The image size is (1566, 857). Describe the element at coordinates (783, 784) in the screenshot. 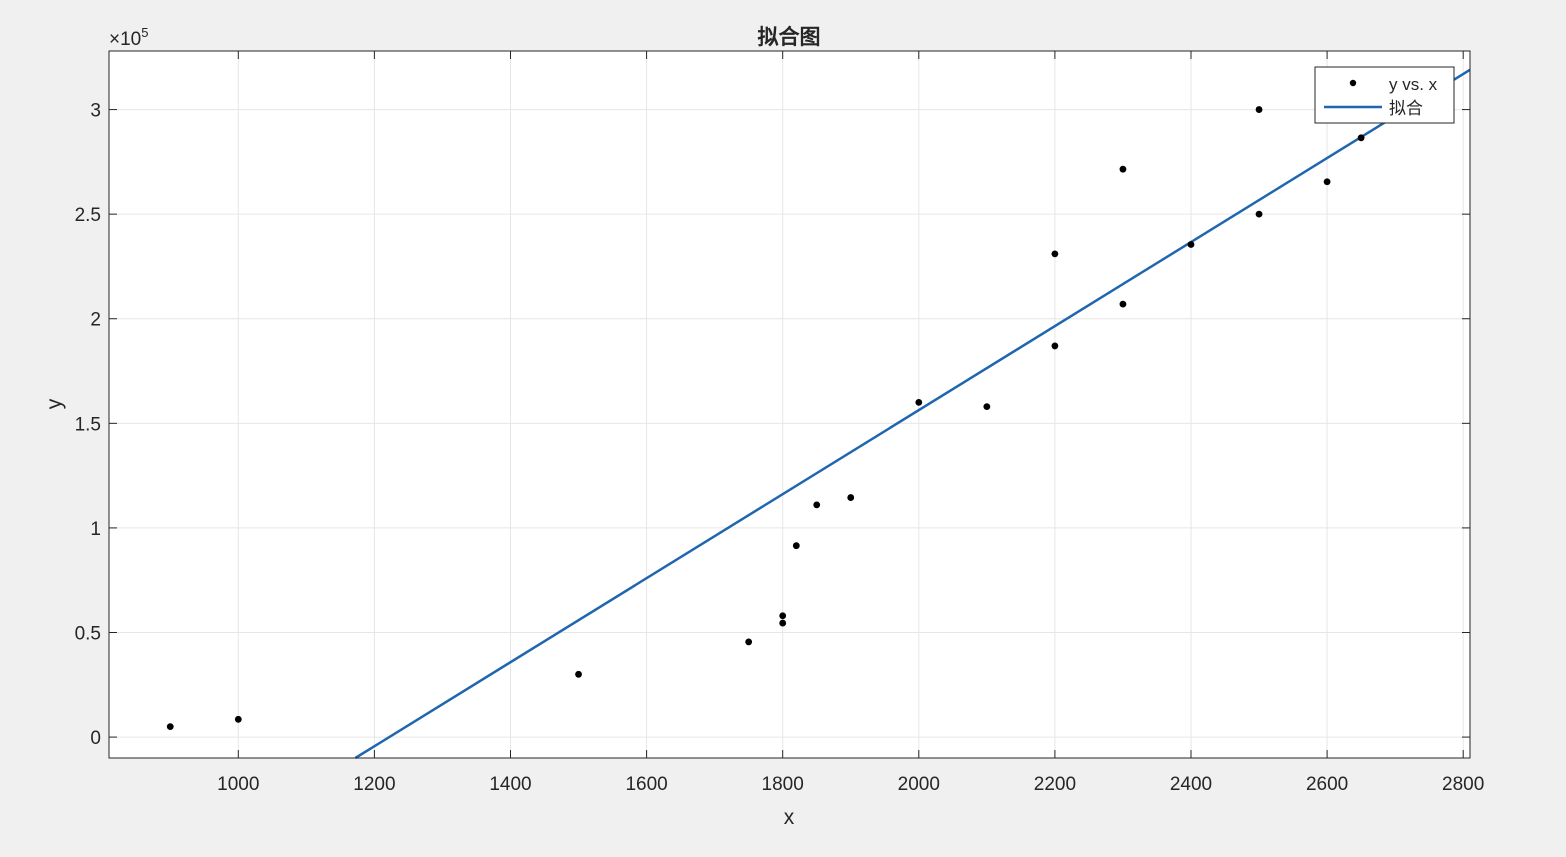

I see `x-tick-label: 1800` at that location.